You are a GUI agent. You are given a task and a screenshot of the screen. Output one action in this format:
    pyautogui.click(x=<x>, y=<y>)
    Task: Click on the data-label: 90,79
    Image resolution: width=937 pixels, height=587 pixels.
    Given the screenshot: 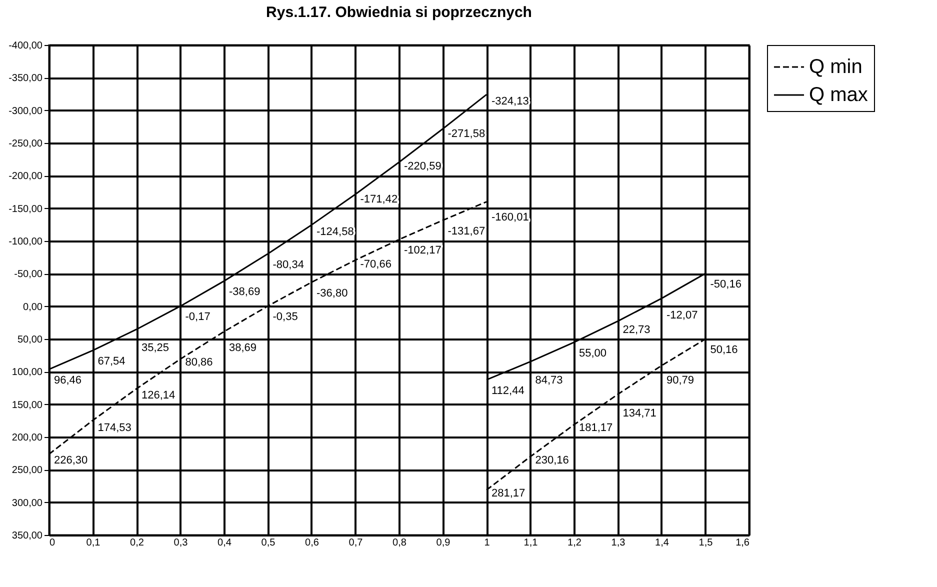 What is the action you would take?
    pyautogui.click(x=680, y=380)
    